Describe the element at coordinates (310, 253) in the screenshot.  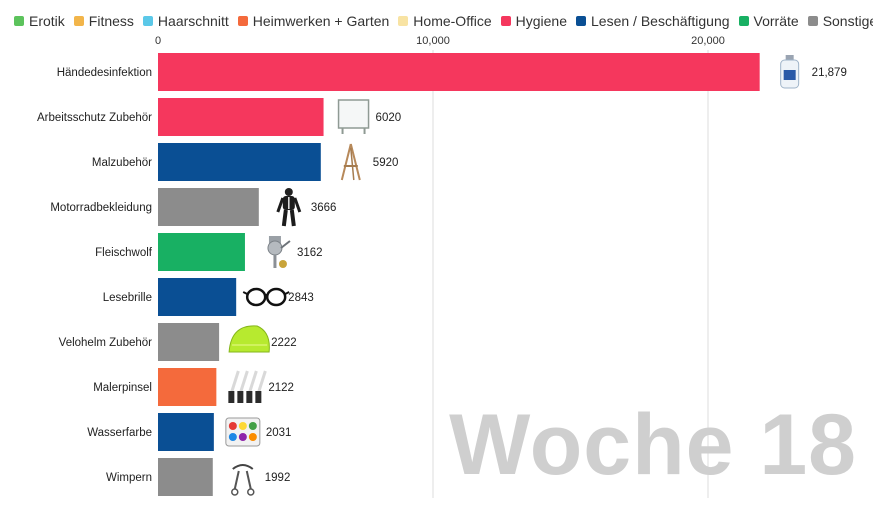
I see `value-label: 3162` at that location.